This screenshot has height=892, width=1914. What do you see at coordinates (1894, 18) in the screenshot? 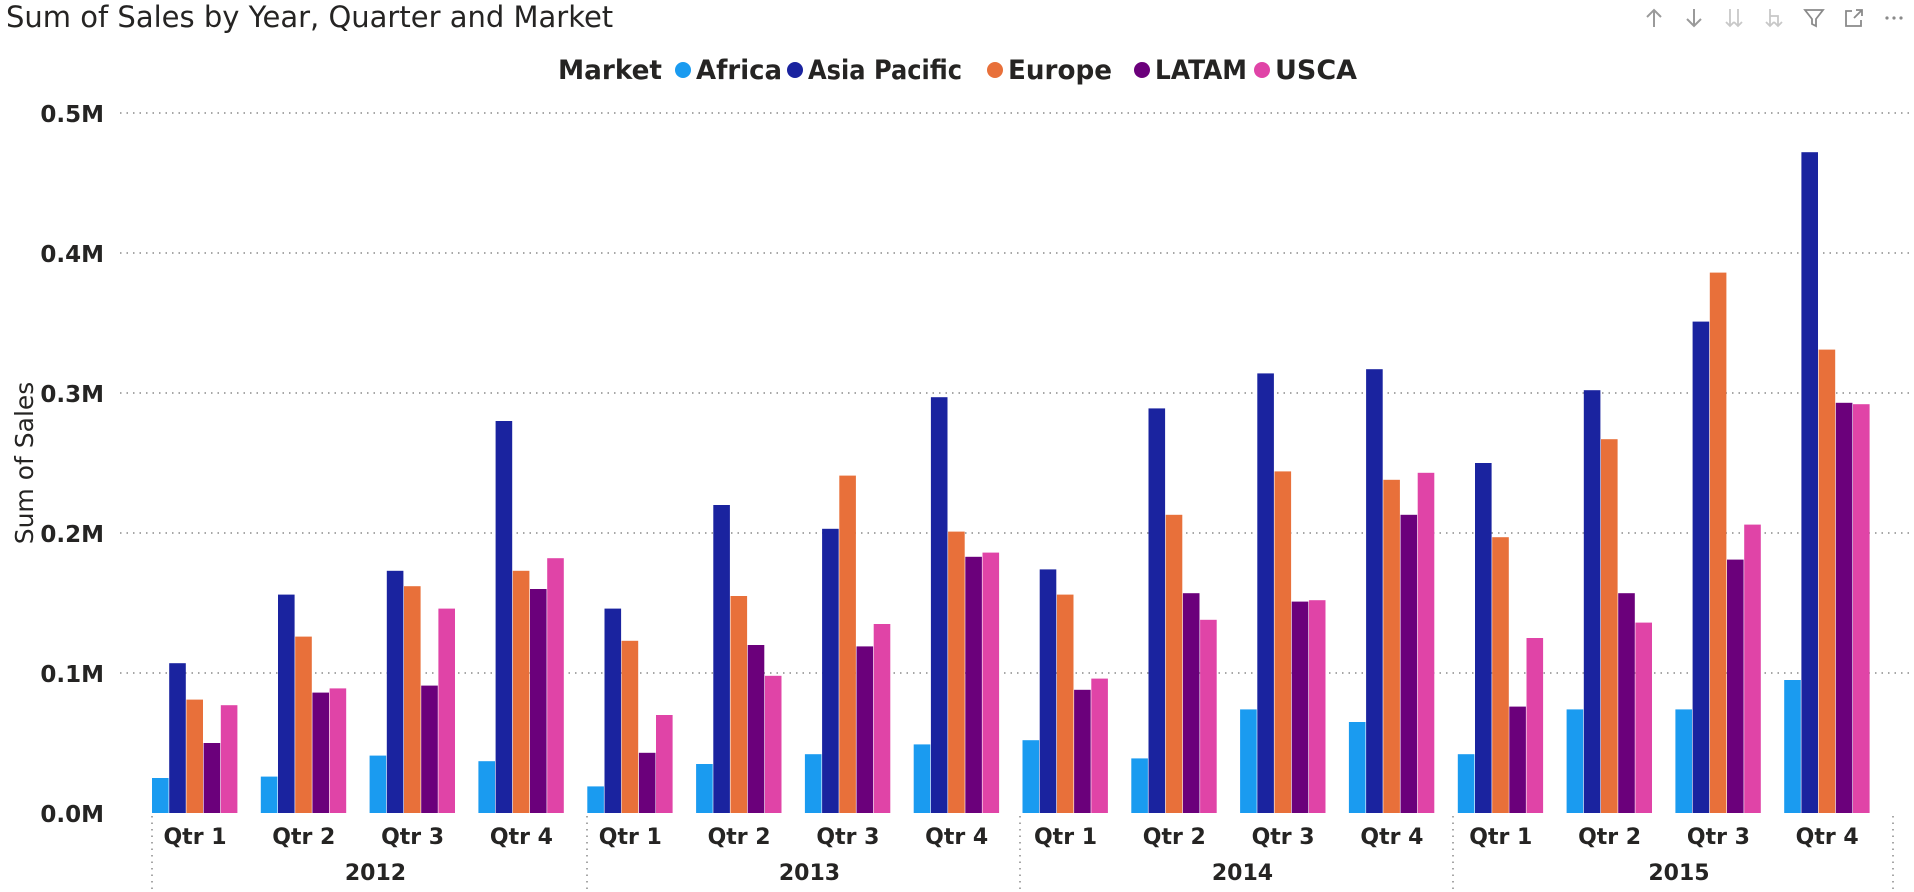
I see `more-options-icon` at bounding box center [1894, 18].